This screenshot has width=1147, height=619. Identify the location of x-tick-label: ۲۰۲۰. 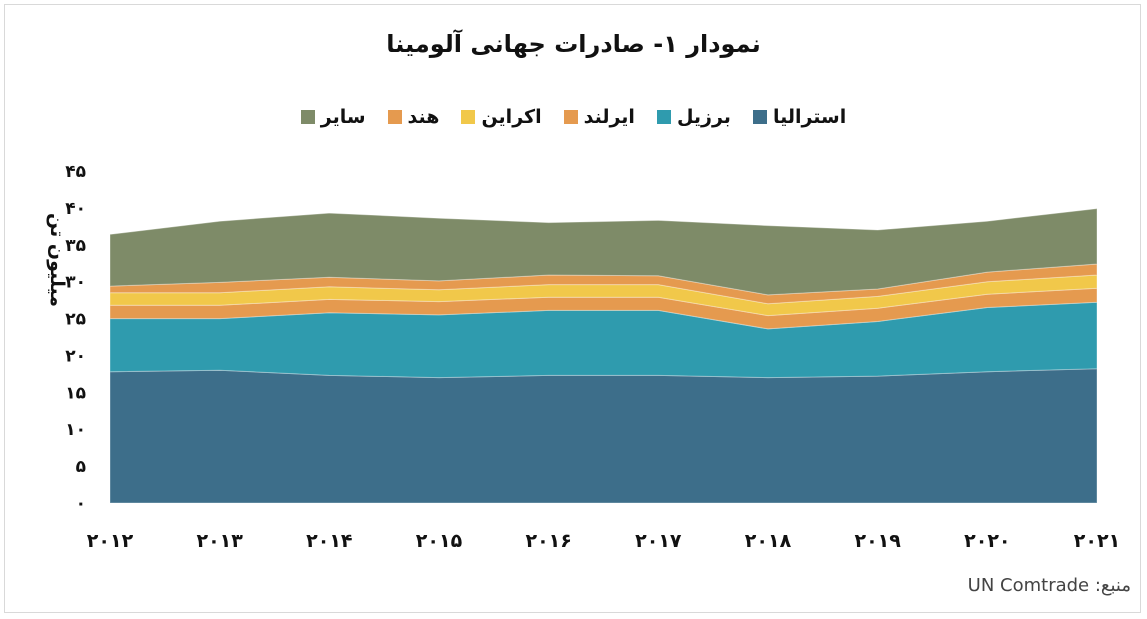
(987, 541).